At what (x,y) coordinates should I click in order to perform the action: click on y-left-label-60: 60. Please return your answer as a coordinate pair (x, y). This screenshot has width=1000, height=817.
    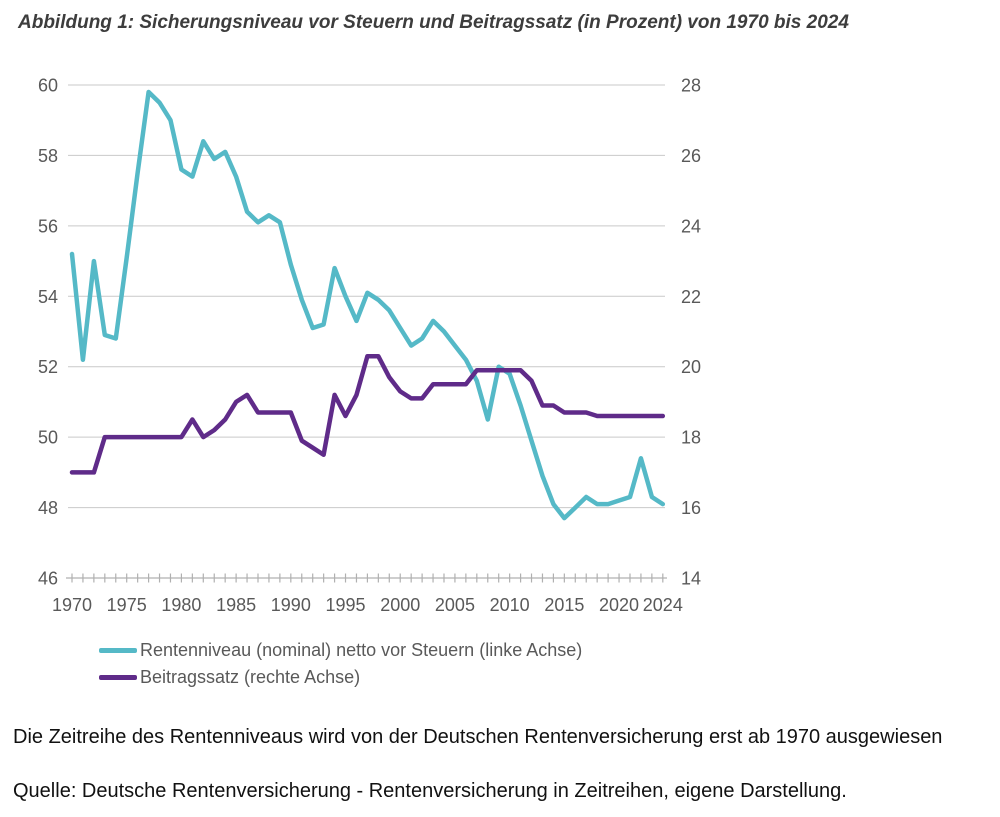
    Looking at the image, I should click on (48, 86).